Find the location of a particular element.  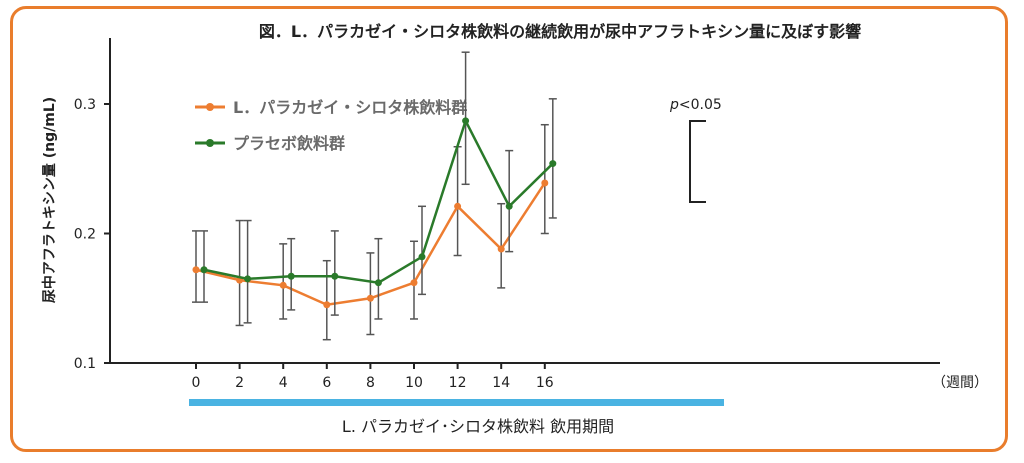

x-tick-label: 14 is located at coordinates (501, 383).